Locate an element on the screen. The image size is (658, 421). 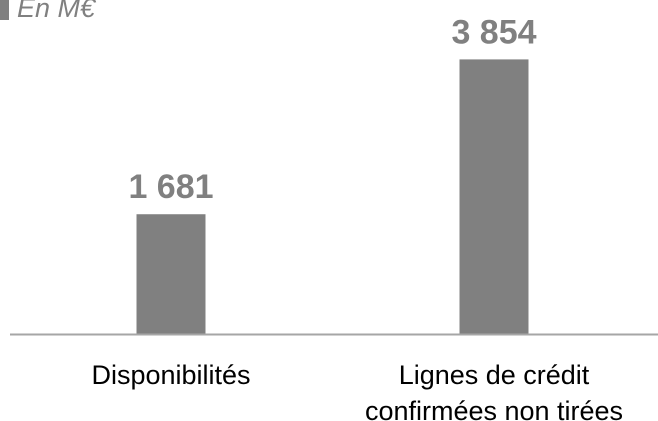
category-label-2-line-1: Lignes de crédit is located at coordinates (494, 375).